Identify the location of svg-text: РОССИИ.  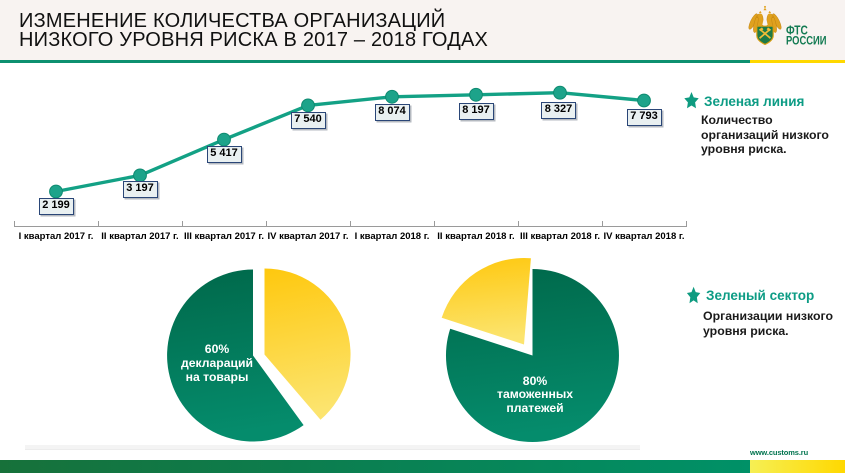
(806, 40).